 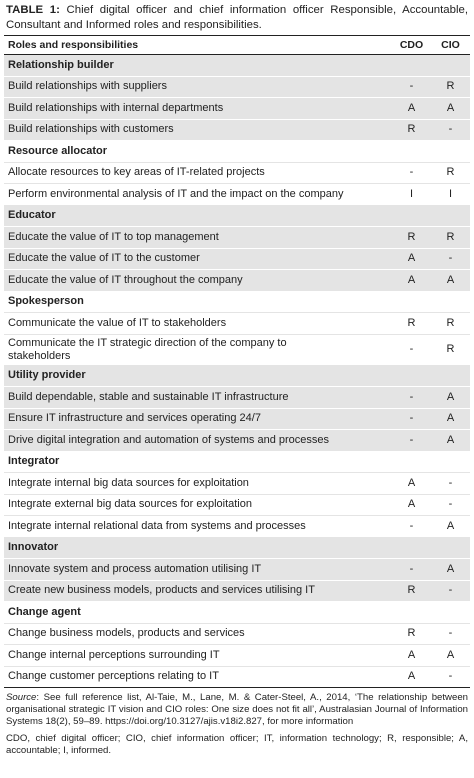 I want to click on cdo-cell: I, so click(x=411, y=194).